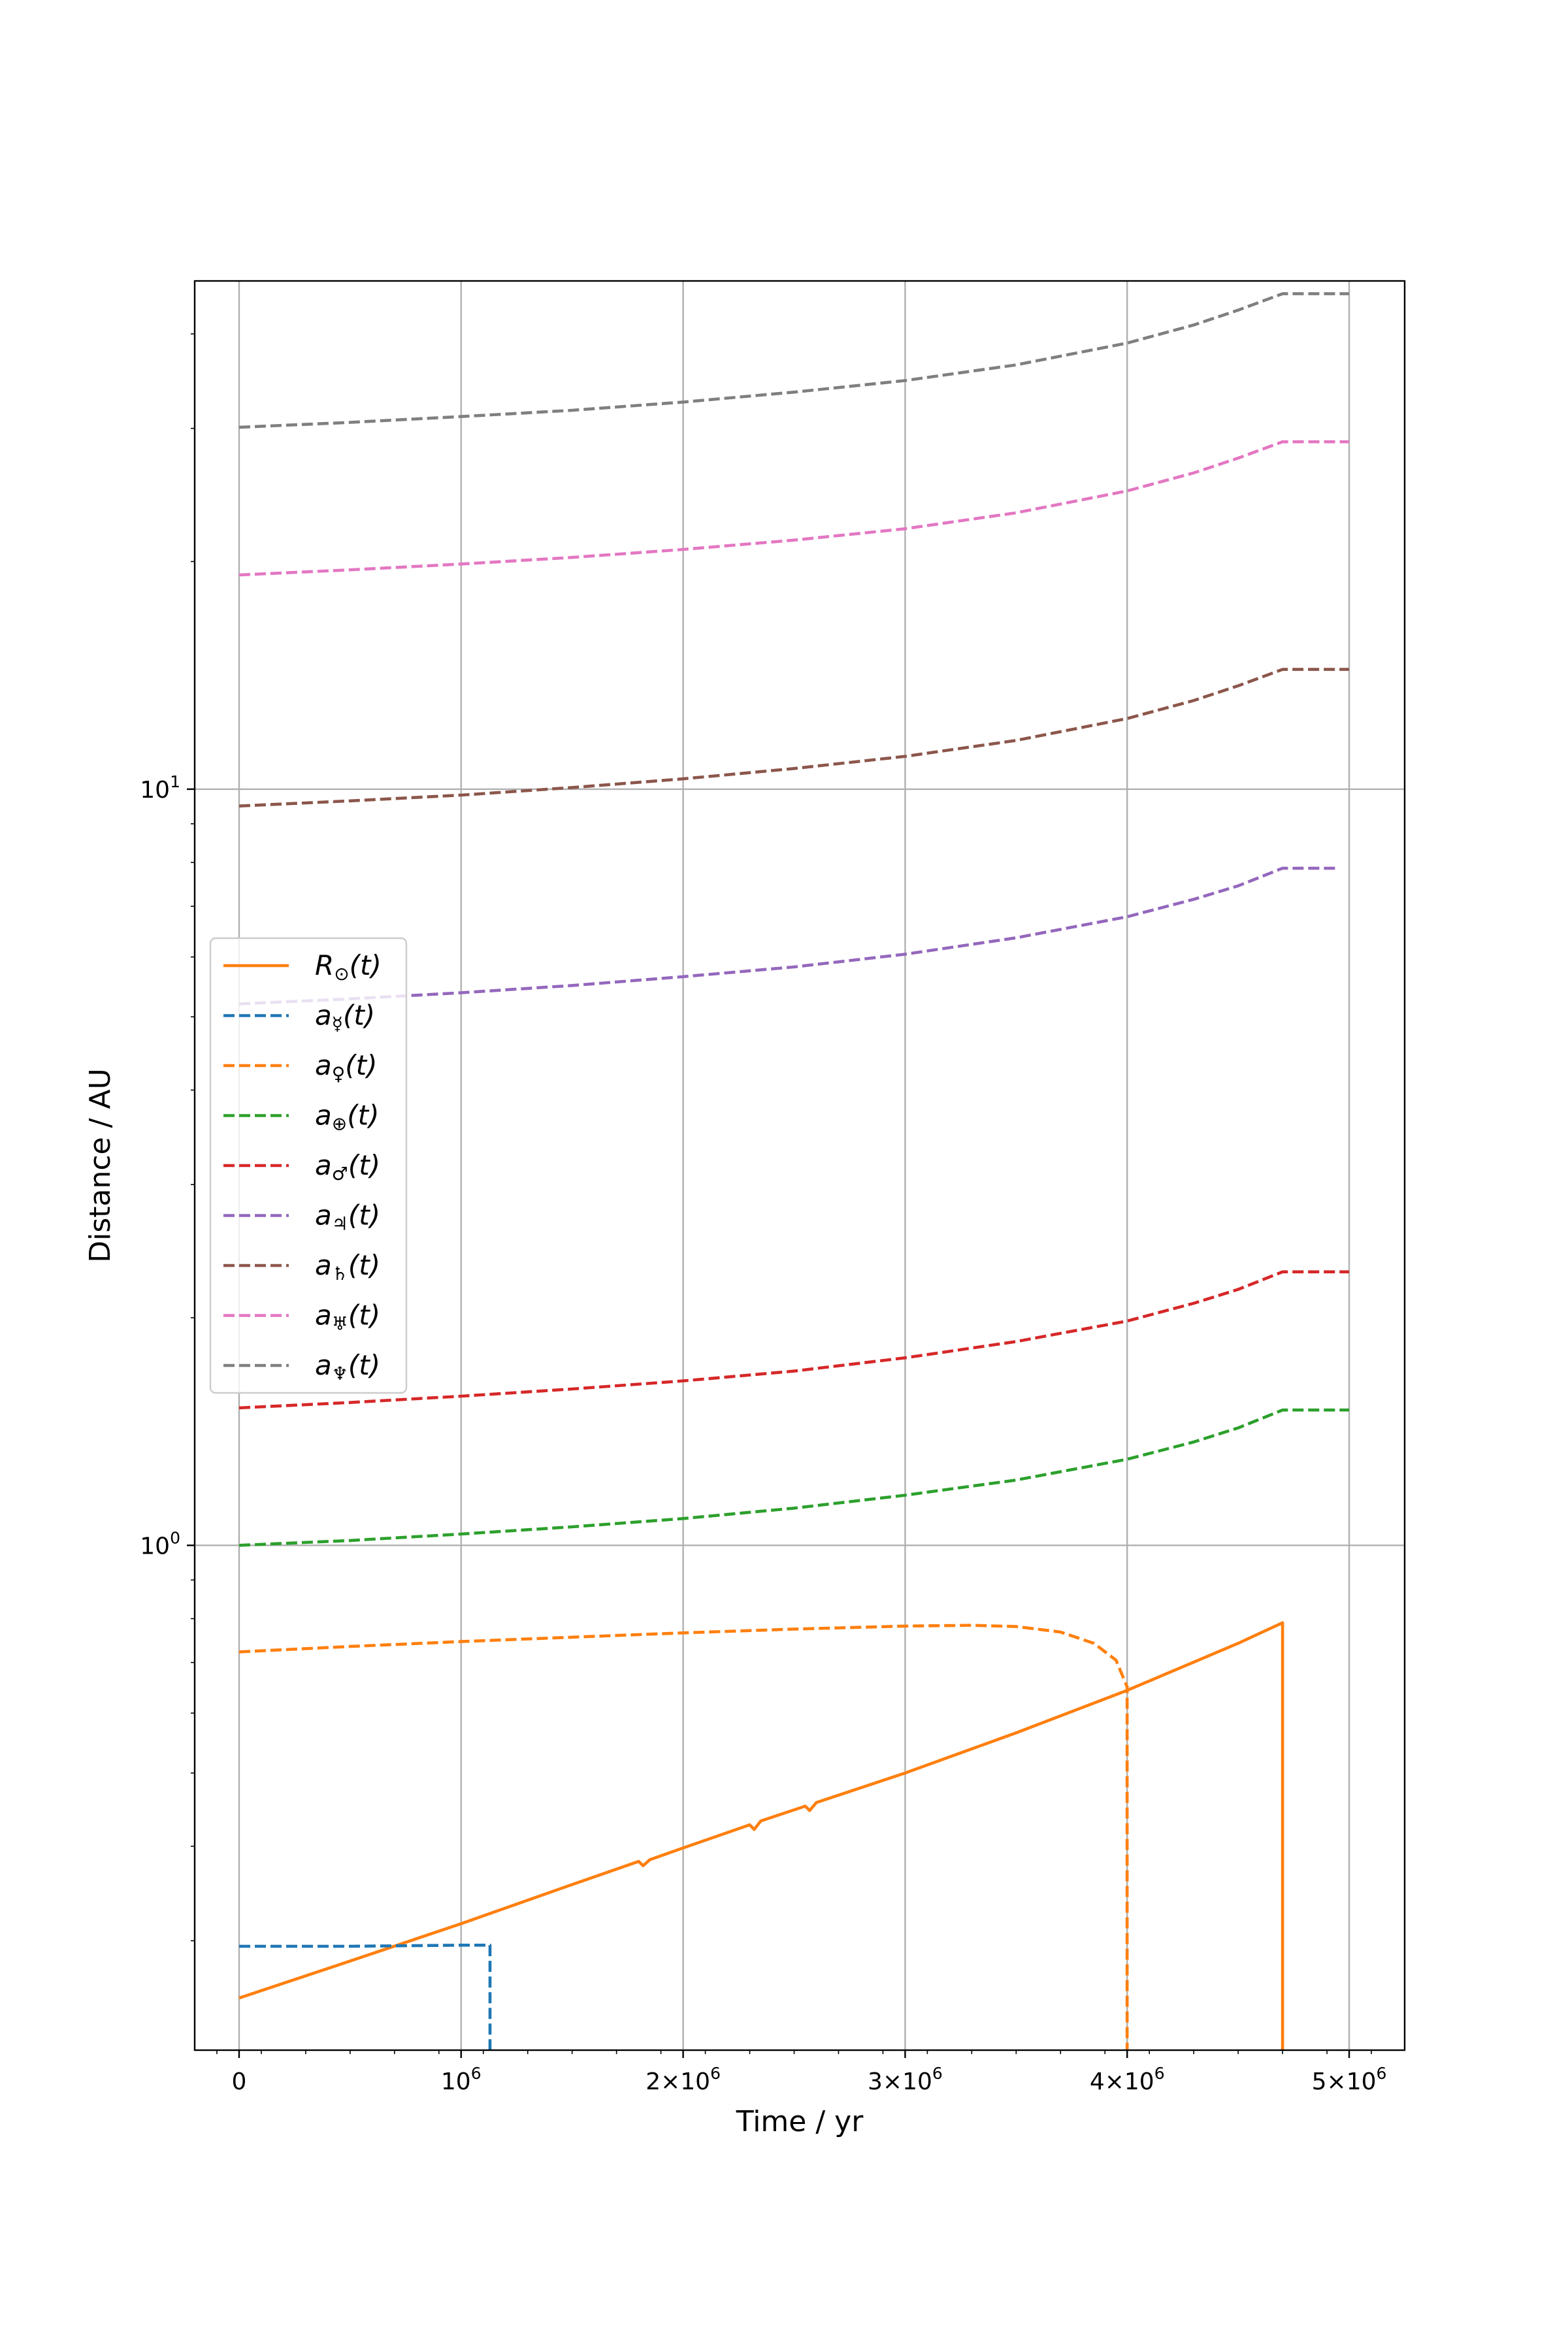 The image size is (1568, 2352). What do you see at coordinates (160, 788) in the screenshot?
I see `y-tick-label-1: 10¹` at bounding box center [160, 788].